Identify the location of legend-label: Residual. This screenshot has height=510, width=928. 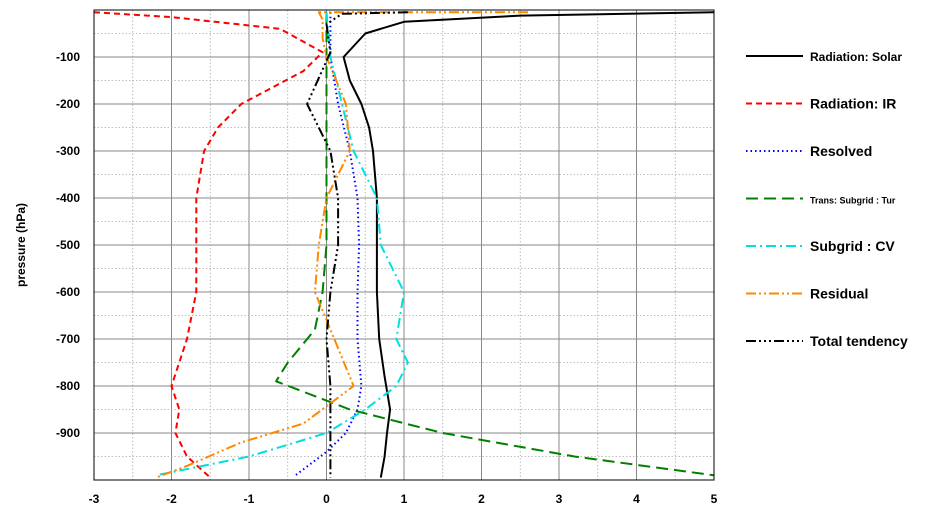
(839, 294).